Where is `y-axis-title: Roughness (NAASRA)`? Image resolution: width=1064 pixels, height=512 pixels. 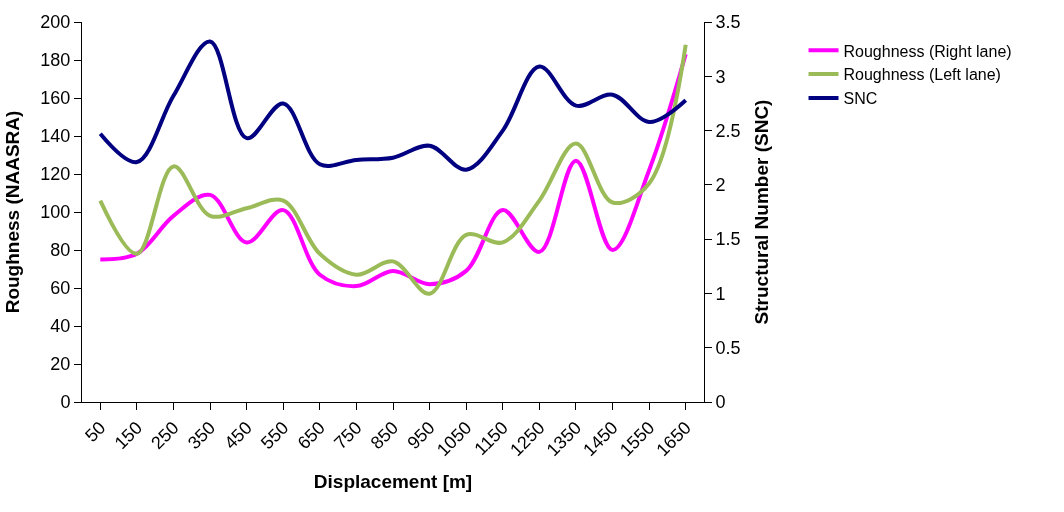
y-axis-title: Roughness (NAASRA) is located at coordinates (13, 212).